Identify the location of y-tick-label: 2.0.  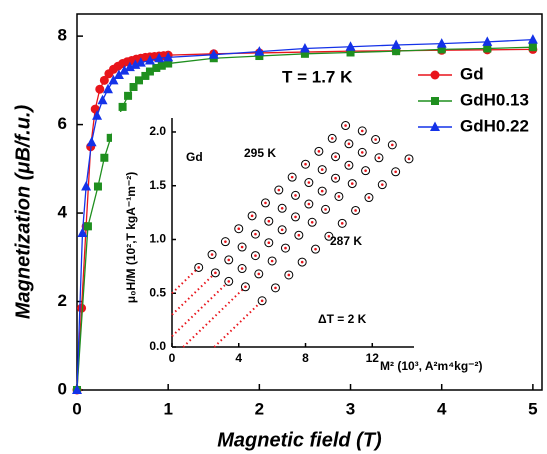
(157, 131).